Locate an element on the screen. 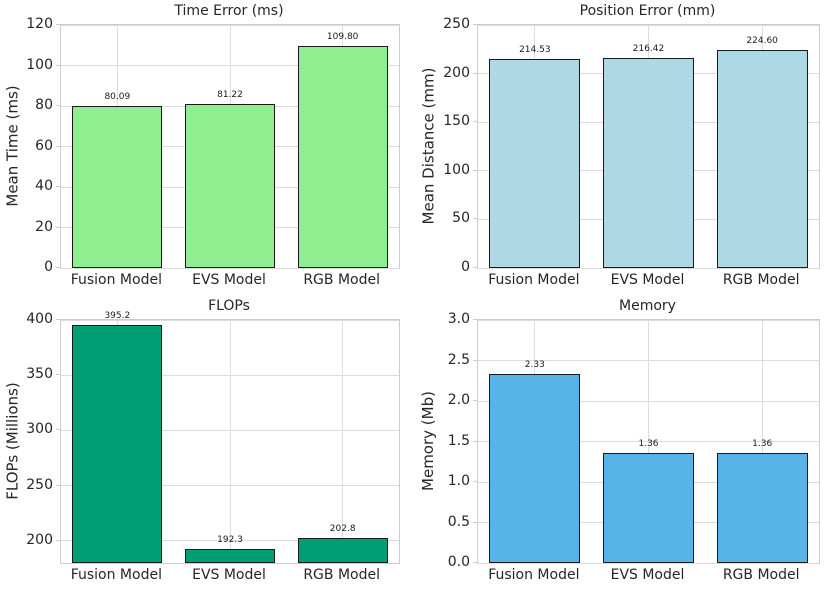 The image size is (831, 590). chart-title: Position Error (mm) is located at coordinates (647, 11).